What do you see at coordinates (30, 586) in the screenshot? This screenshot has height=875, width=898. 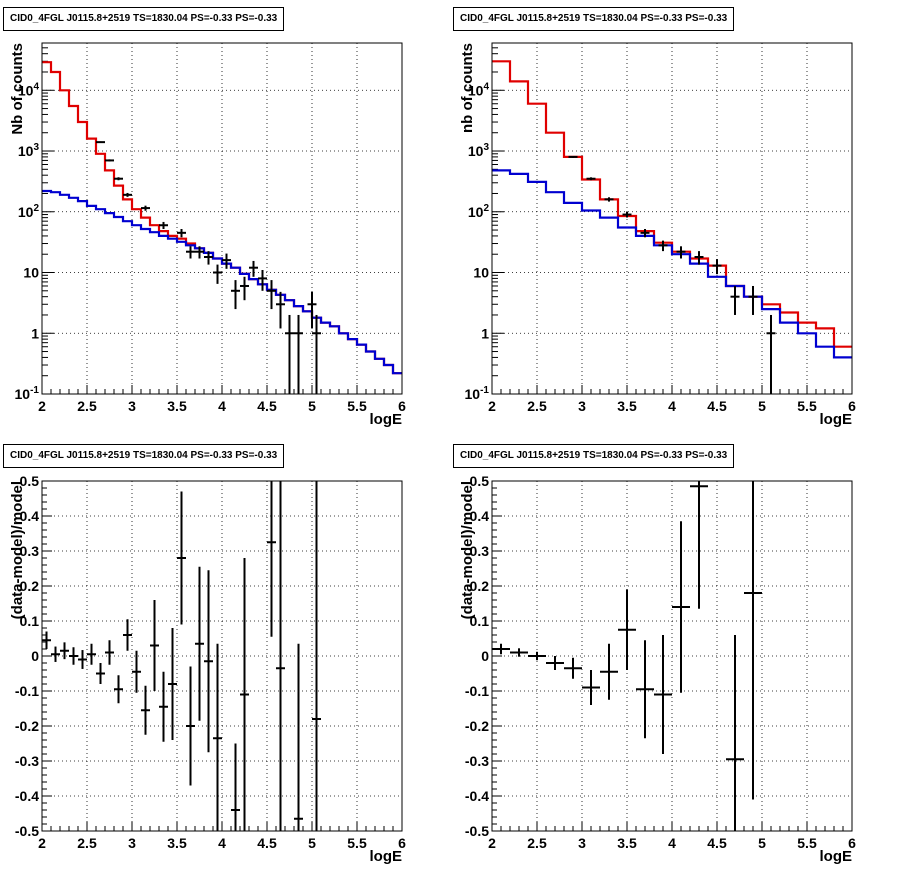 I see `y-tick-label: 0.2` at bounding box center [30, 586].